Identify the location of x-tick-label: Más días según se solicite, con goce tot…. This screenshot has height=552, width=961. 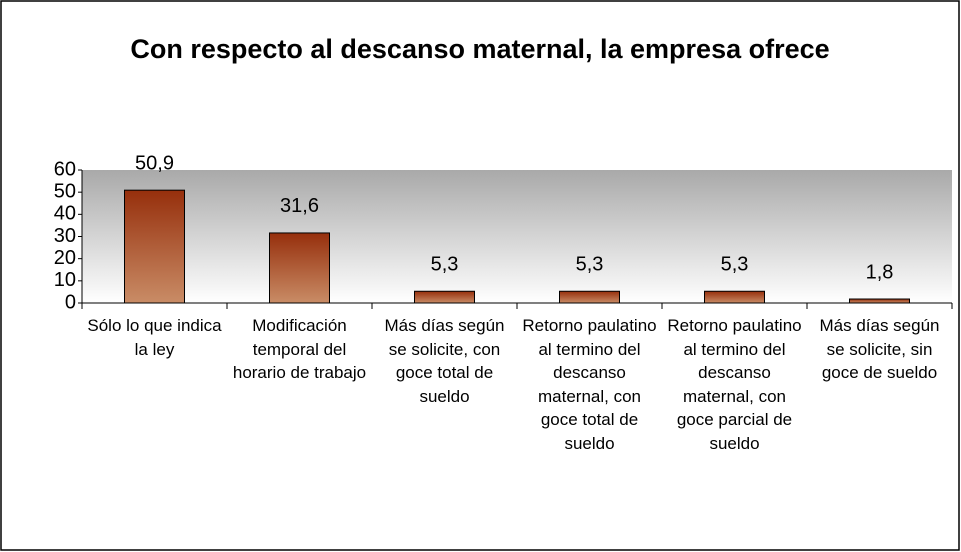
(444, 361).